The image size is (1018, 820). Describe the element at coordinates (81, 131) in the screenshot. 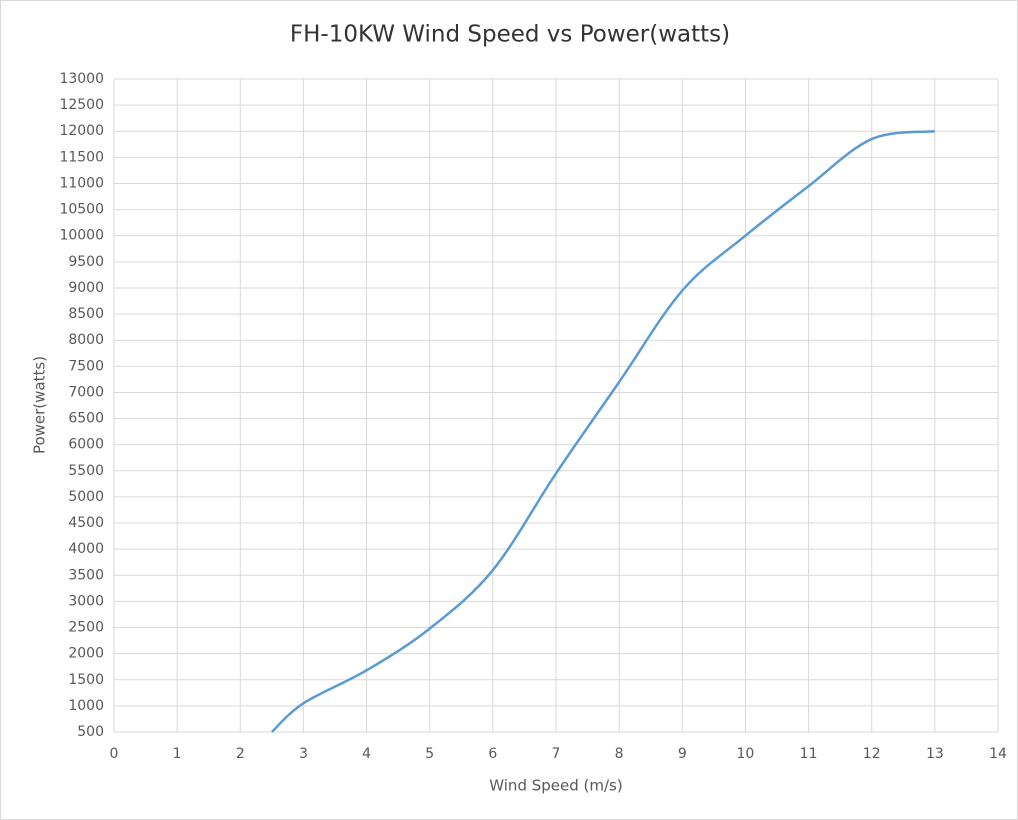

I see `y-tick-label: 12000` at that location.